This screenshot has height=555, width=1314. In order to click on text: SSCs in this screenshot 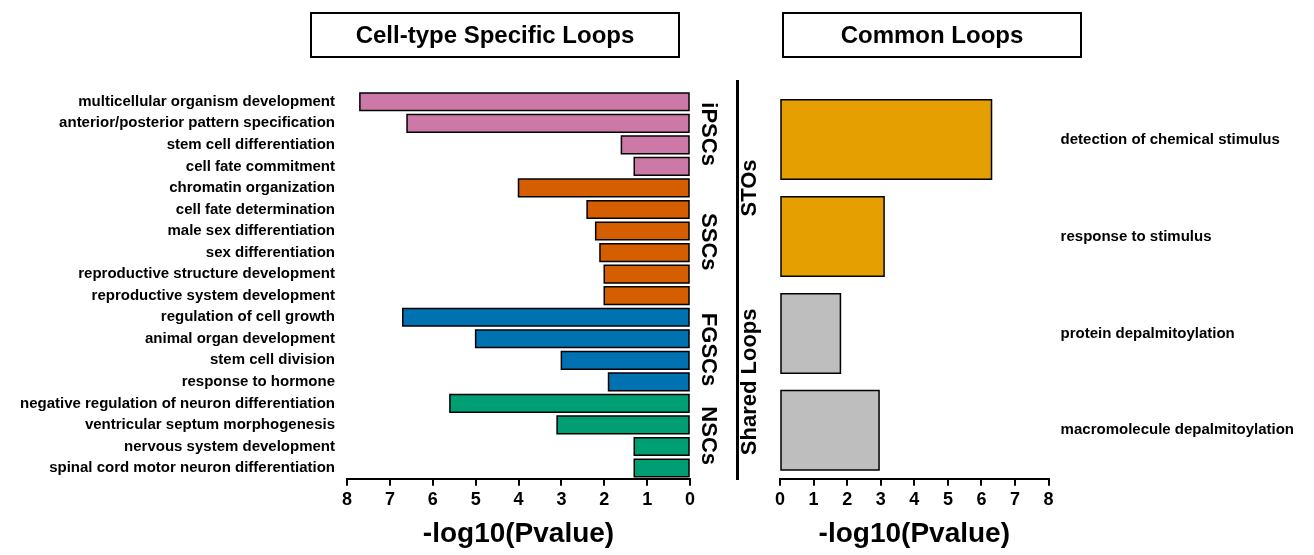, I will do `click(709, 242)`.